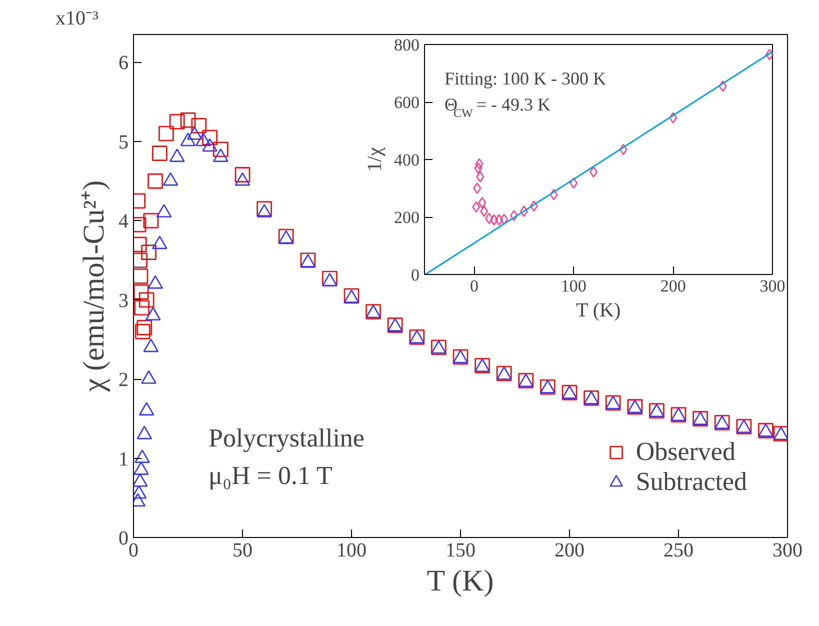  What do you see at coordinates (407, 102) in the screenshot?
I see `y-tick-label: 600` at bounding box center [407, 102].